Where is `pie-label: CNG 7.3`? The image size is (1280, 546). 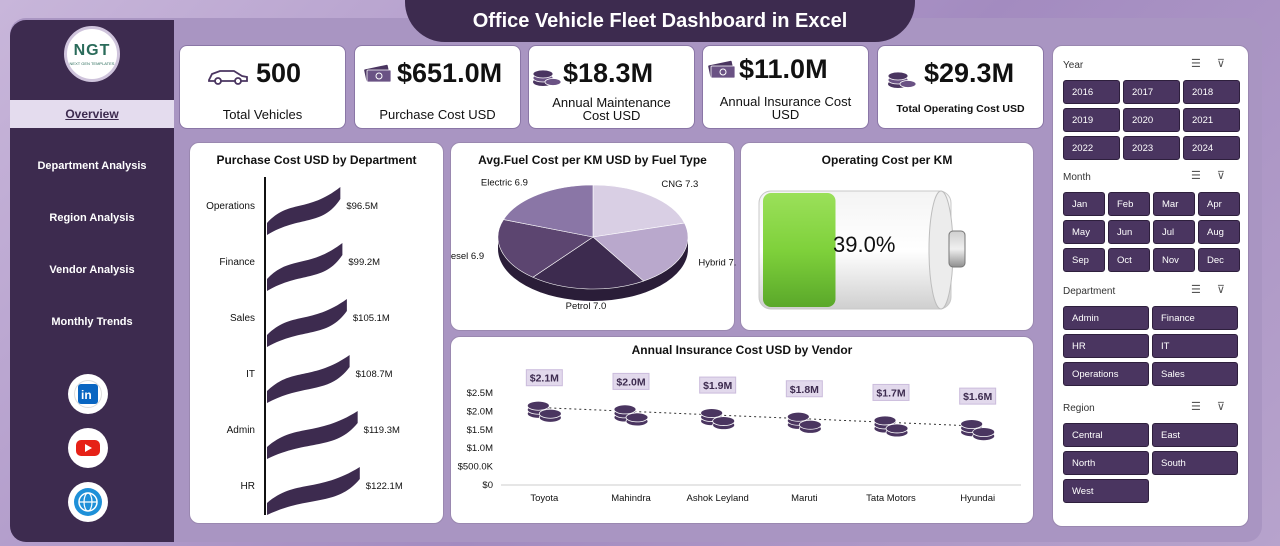 pie-label: CNG 7.3 is located at coordinates (679, 184).